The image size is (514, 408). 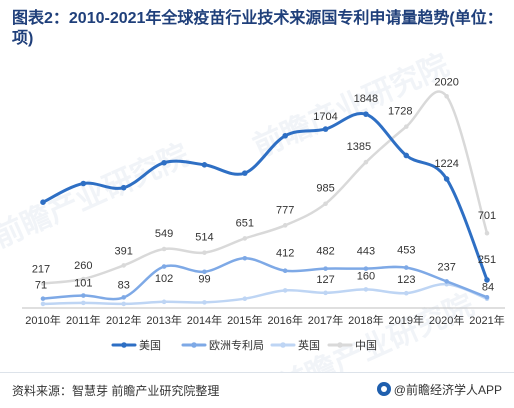 What do you see at coordinates (447, 390) in the screenshot?
I see `brand-text: @前瞻经济学人APP` at bounding box center [447, 390].